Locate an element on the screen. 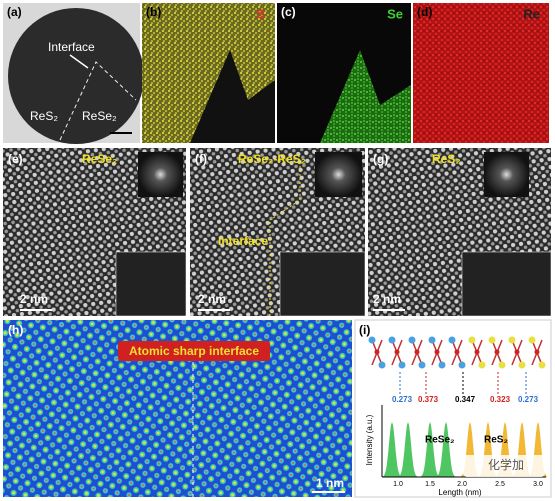  profile: 1.0 1.5 2.0 2.5 3.0 is located at coordinates (465, 455).